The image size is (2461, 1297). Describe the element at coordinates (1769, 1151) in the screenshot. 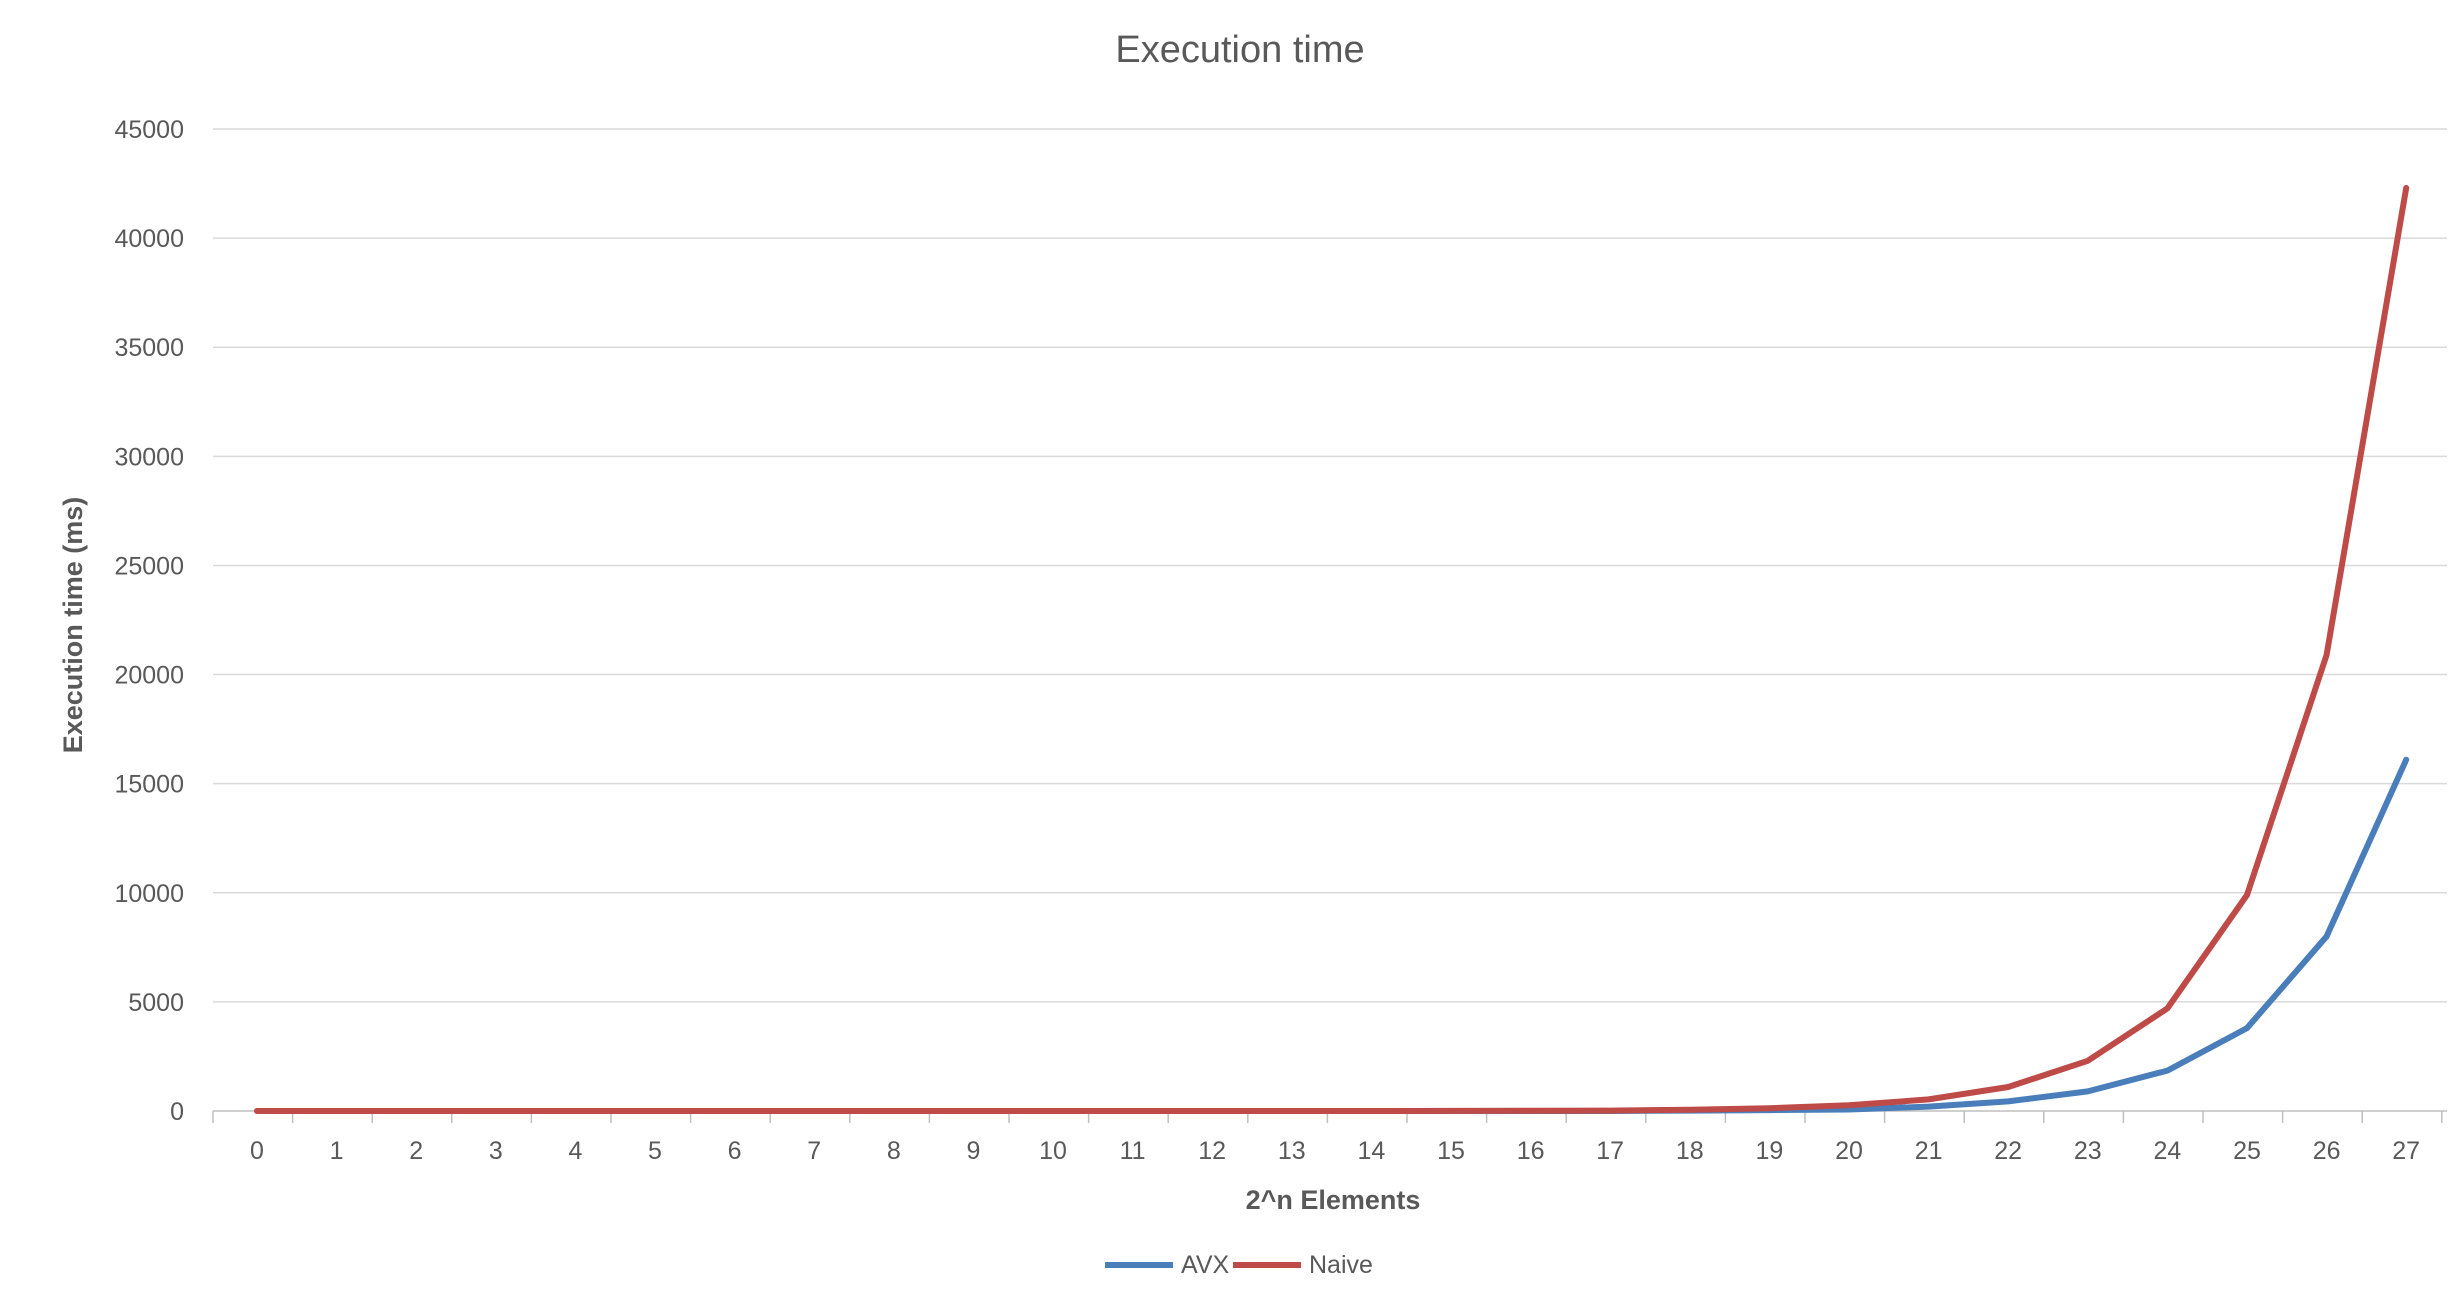

I see `x-tick-label: 19` at that location.